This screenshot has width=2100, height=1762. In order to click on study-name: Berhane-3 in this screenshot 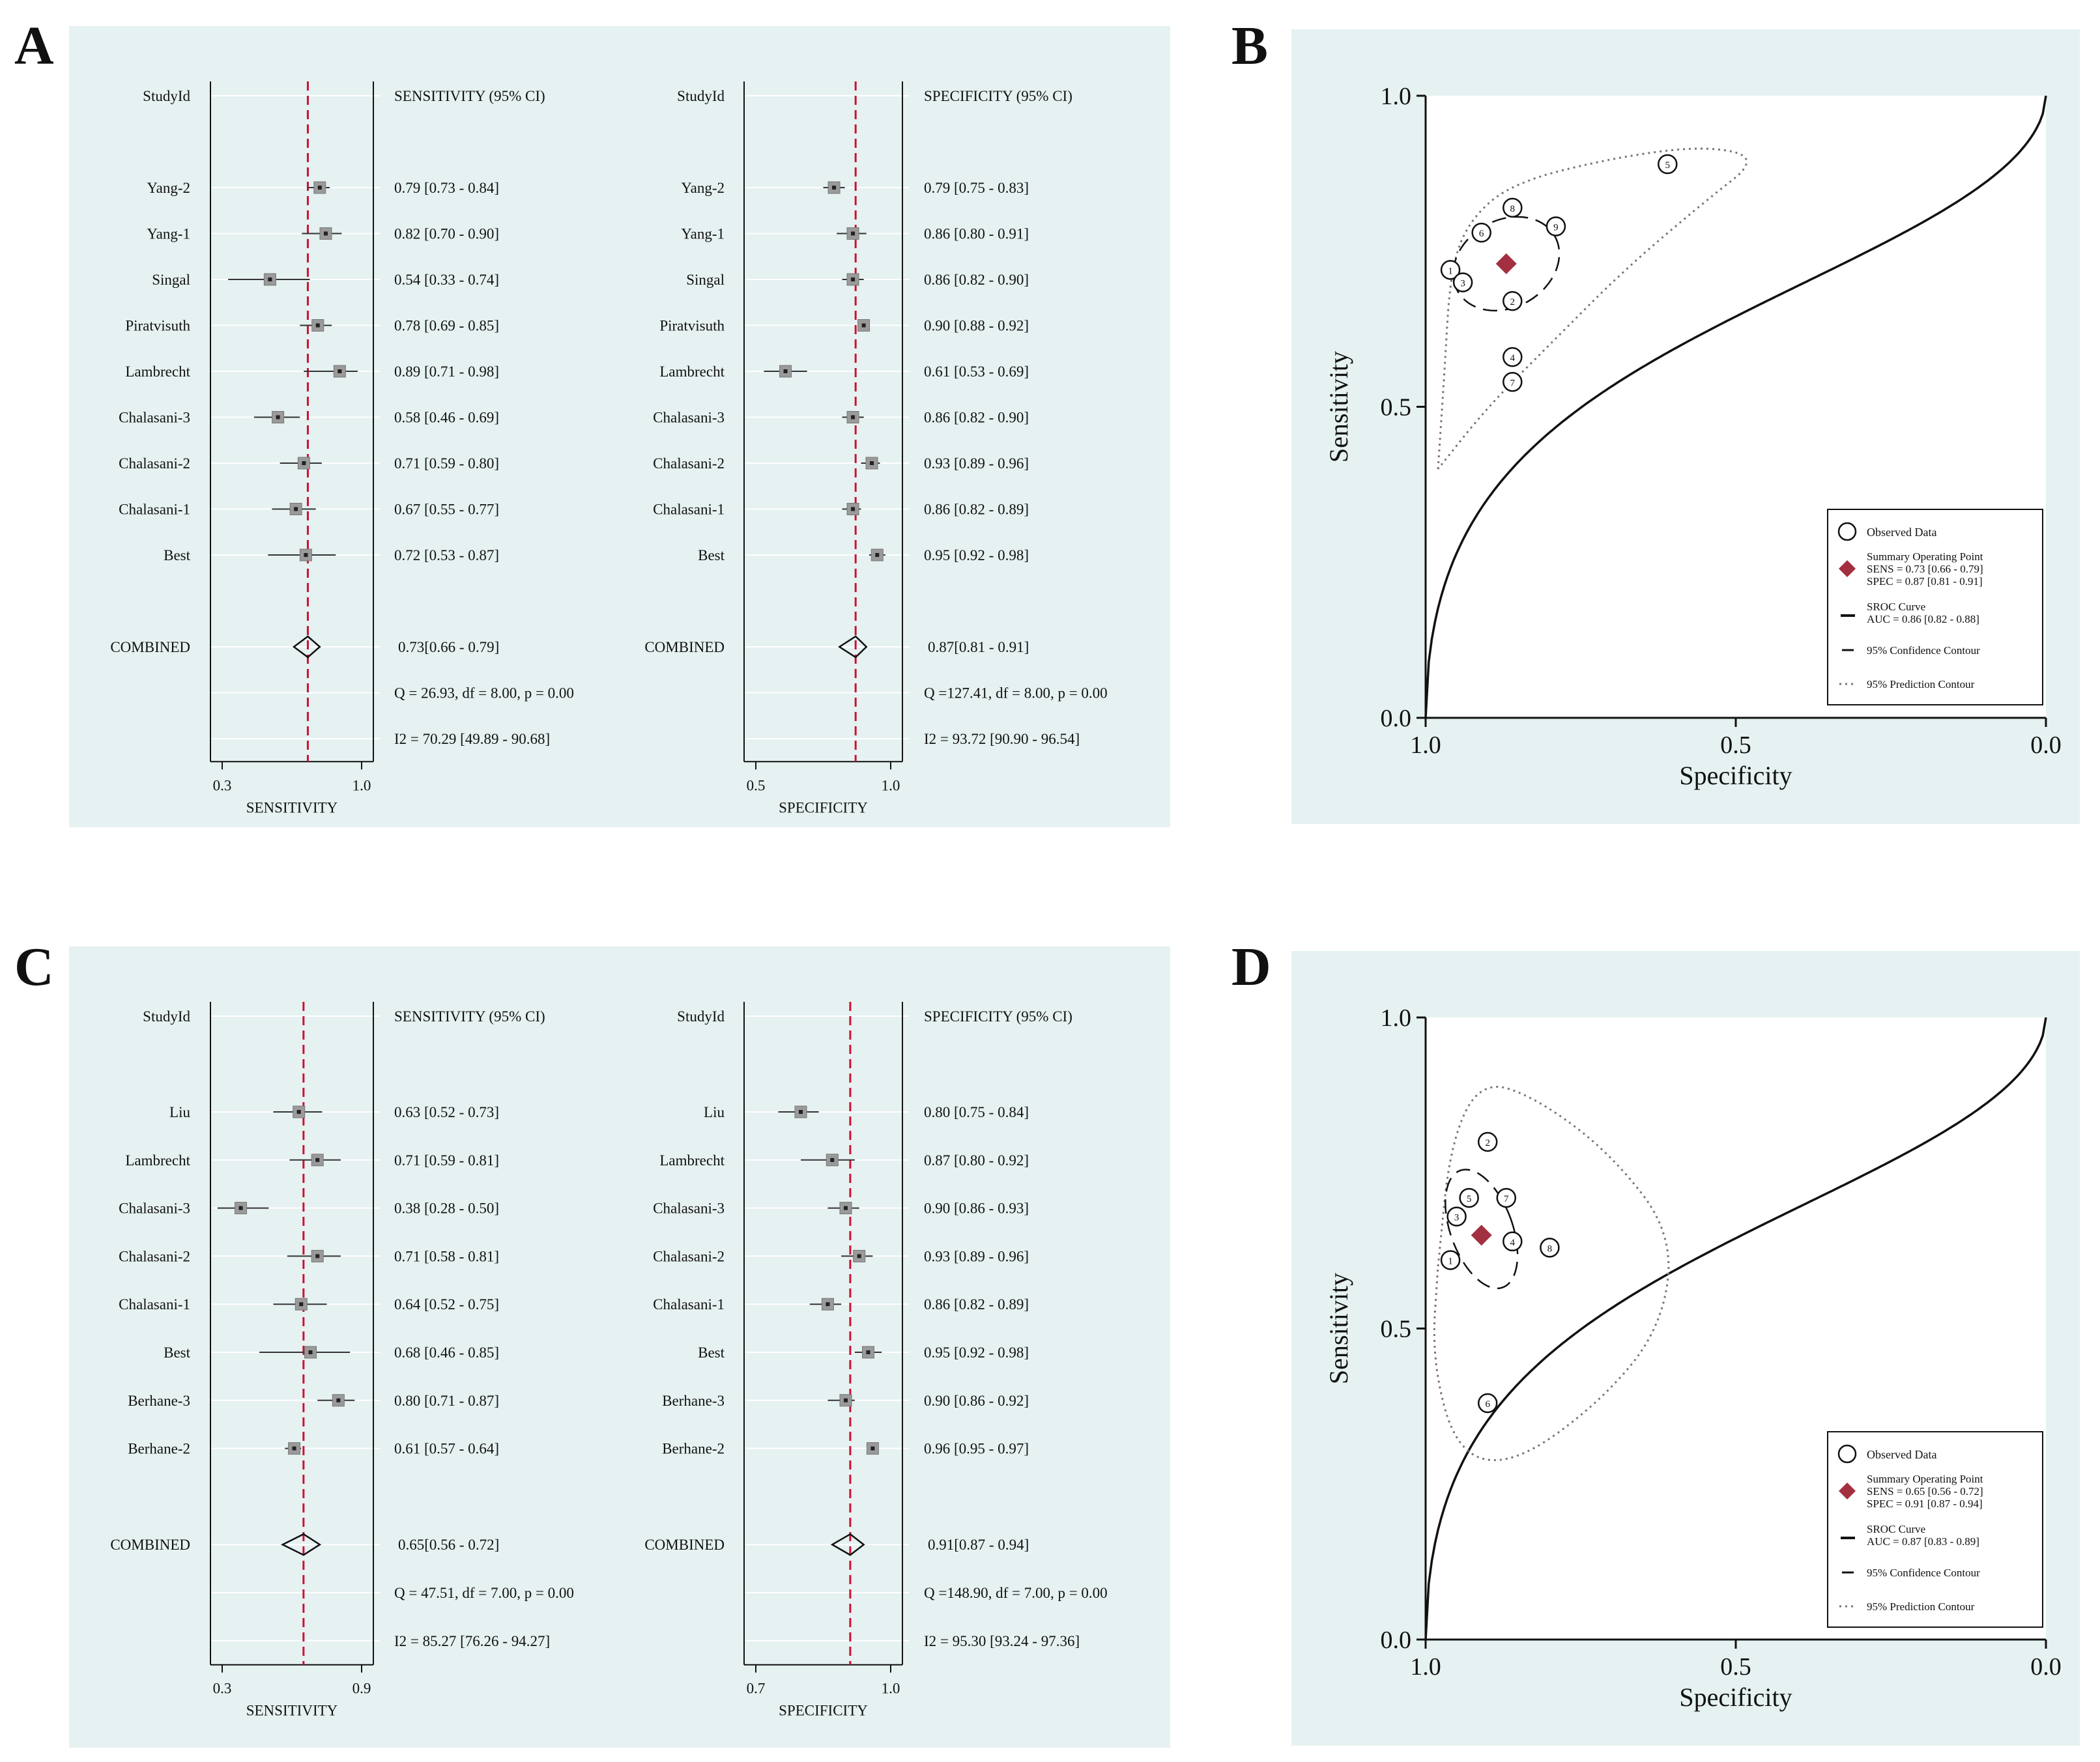, I will do `click(693, 1401)`.